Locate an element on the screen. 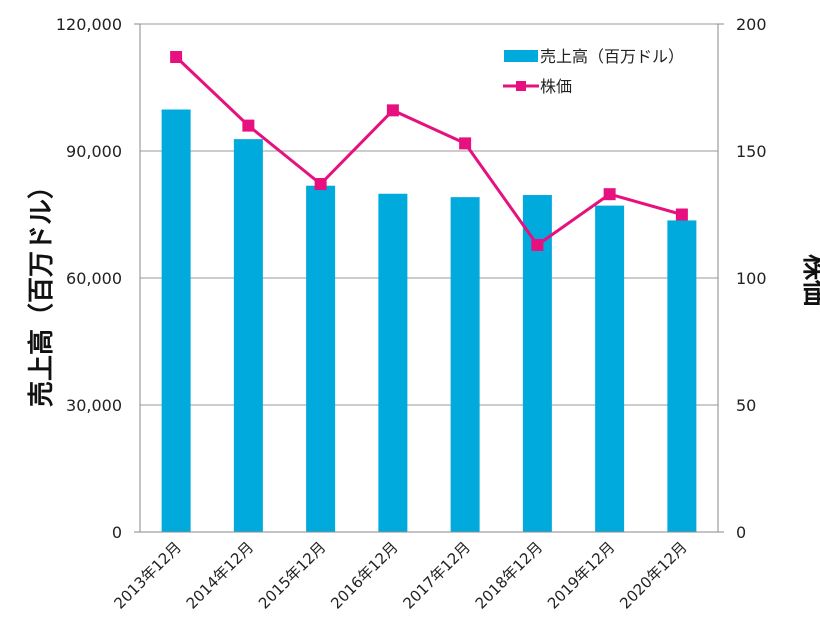 The image size is (820, 633). x-tick-label: 2017年12月 is located at coordinates (437, 575).